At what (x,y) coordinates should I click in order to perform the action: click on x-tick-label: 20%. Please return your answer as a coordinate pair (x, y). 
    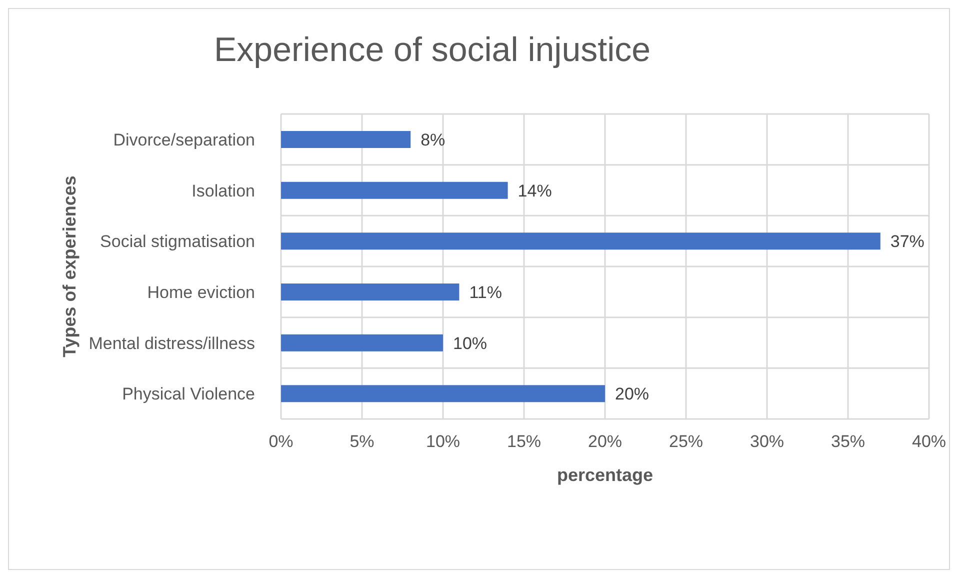
    Looking at the image, I should click on (605, 442).